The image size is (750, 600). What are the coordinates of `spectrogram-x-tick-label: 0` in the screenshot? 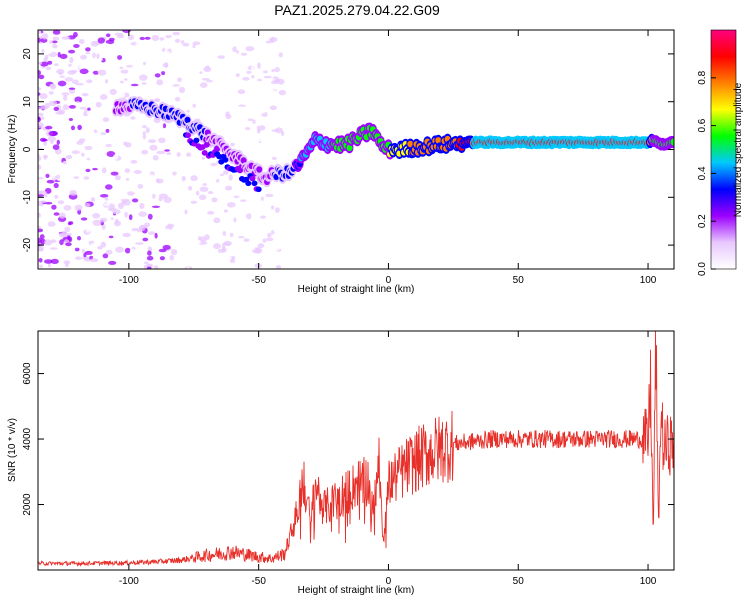 It's located at (389, 280).